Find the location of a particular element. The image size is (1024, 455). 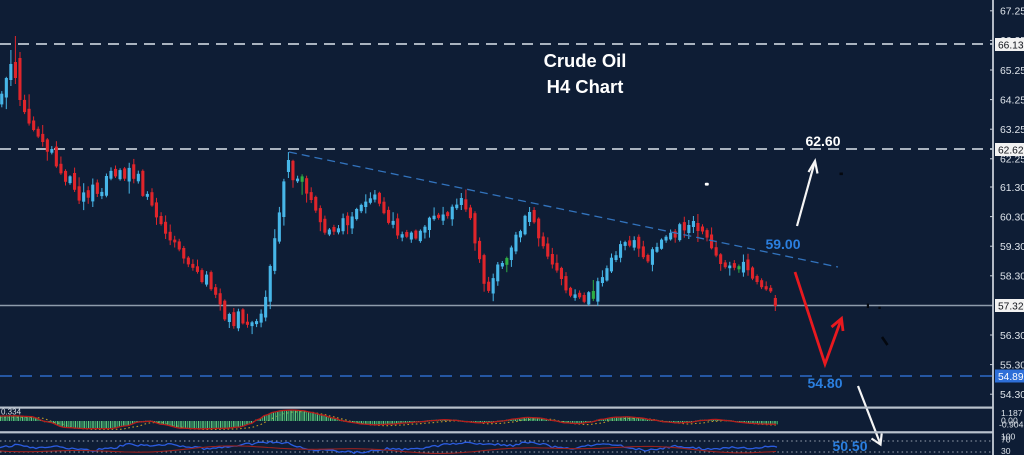

svg-text: 57.32 is located at coordinates (1011, 306).